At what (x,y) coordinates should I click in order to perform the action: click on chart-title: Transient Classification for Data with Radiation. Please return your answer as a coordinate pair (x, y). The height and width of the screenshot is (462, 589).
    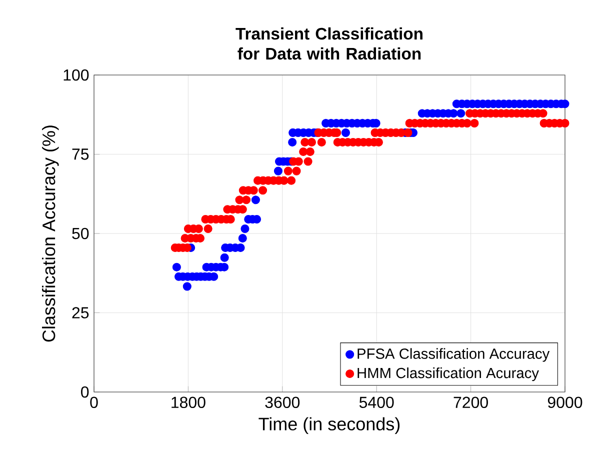
    Looking at the image, I should click on (329, 43).